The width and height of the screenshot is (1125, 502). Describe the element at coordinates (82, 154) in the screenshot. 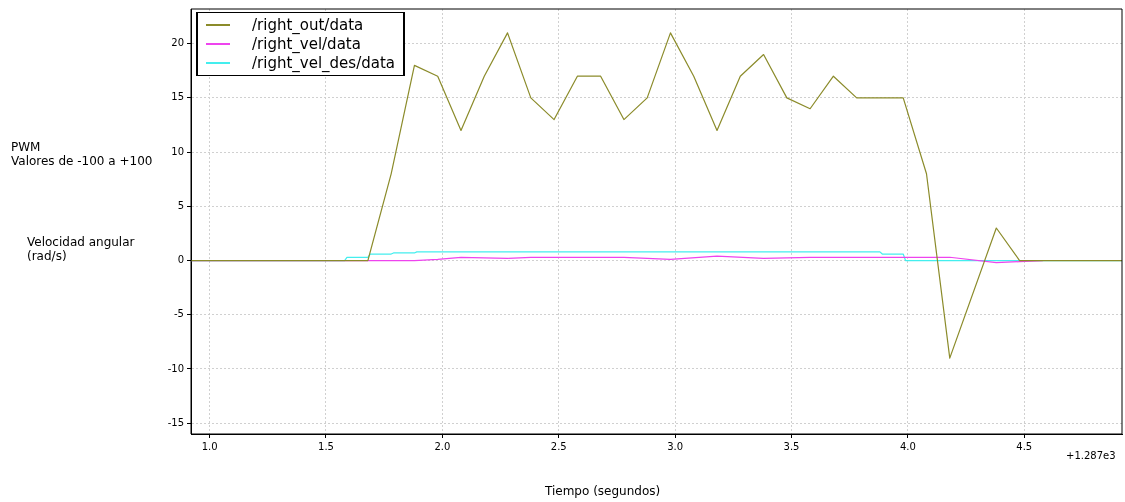

I see `y-axis-title: PWM Valores de -100 a +100` at that location.